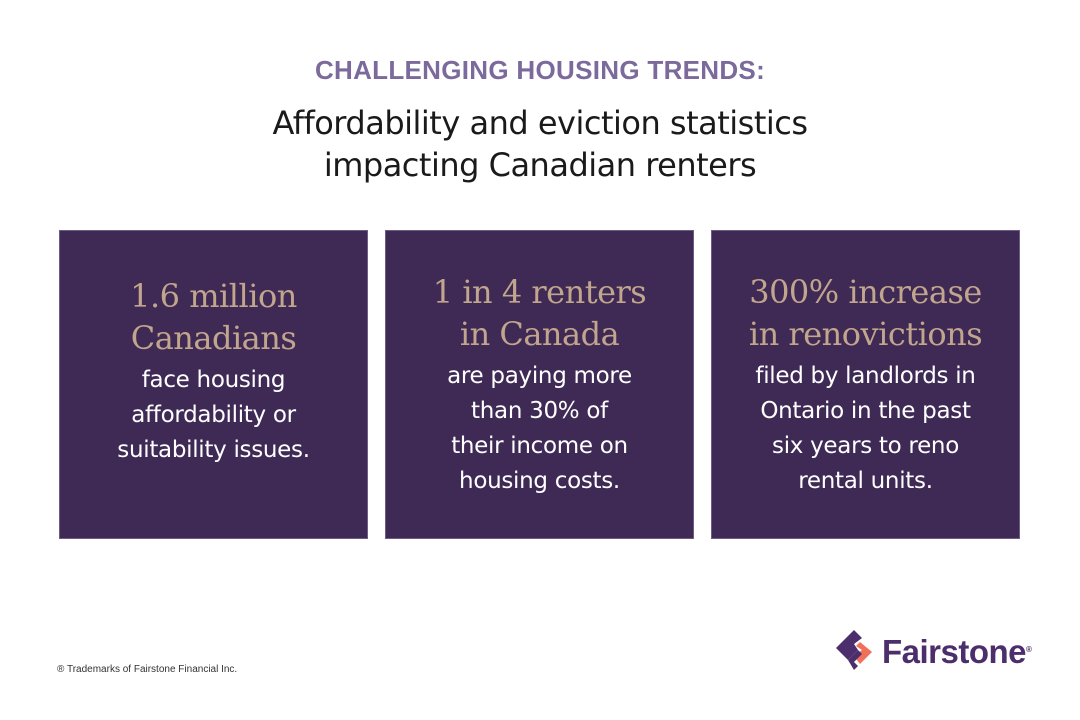  What do you see at coordinates (855, 652) in the screenshot?
I see `fairstone-diamond-logo-icon` at bounding box center [855, 652].